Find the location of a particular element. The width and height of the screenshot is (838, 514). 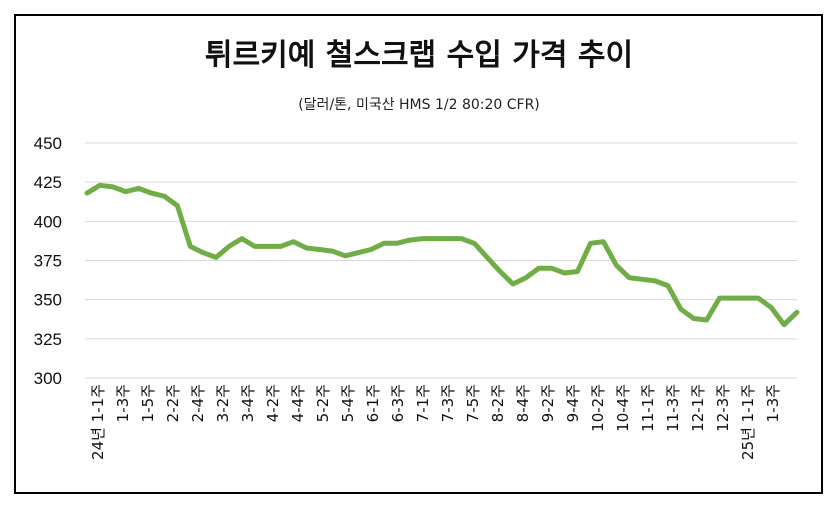

x-tick-label-5: 3-2주 is located at coordinates (223, 403).